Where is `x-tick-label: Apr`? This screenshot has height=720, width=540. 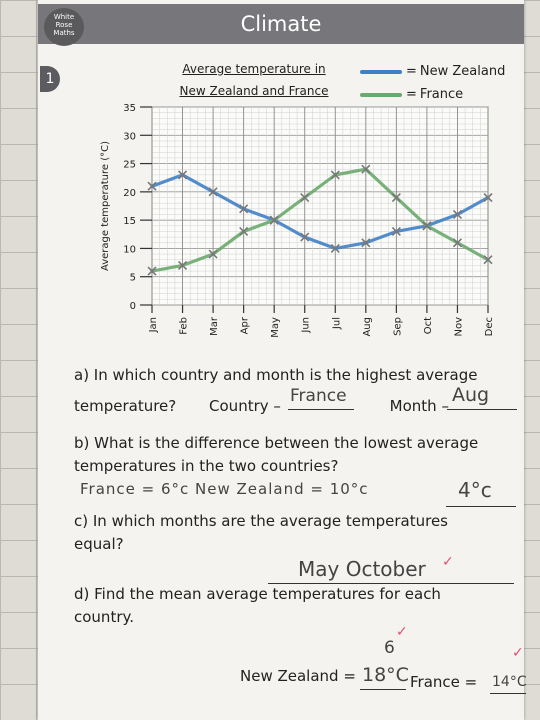 x-tick-label: Apr is located at coordinates (245, 325).